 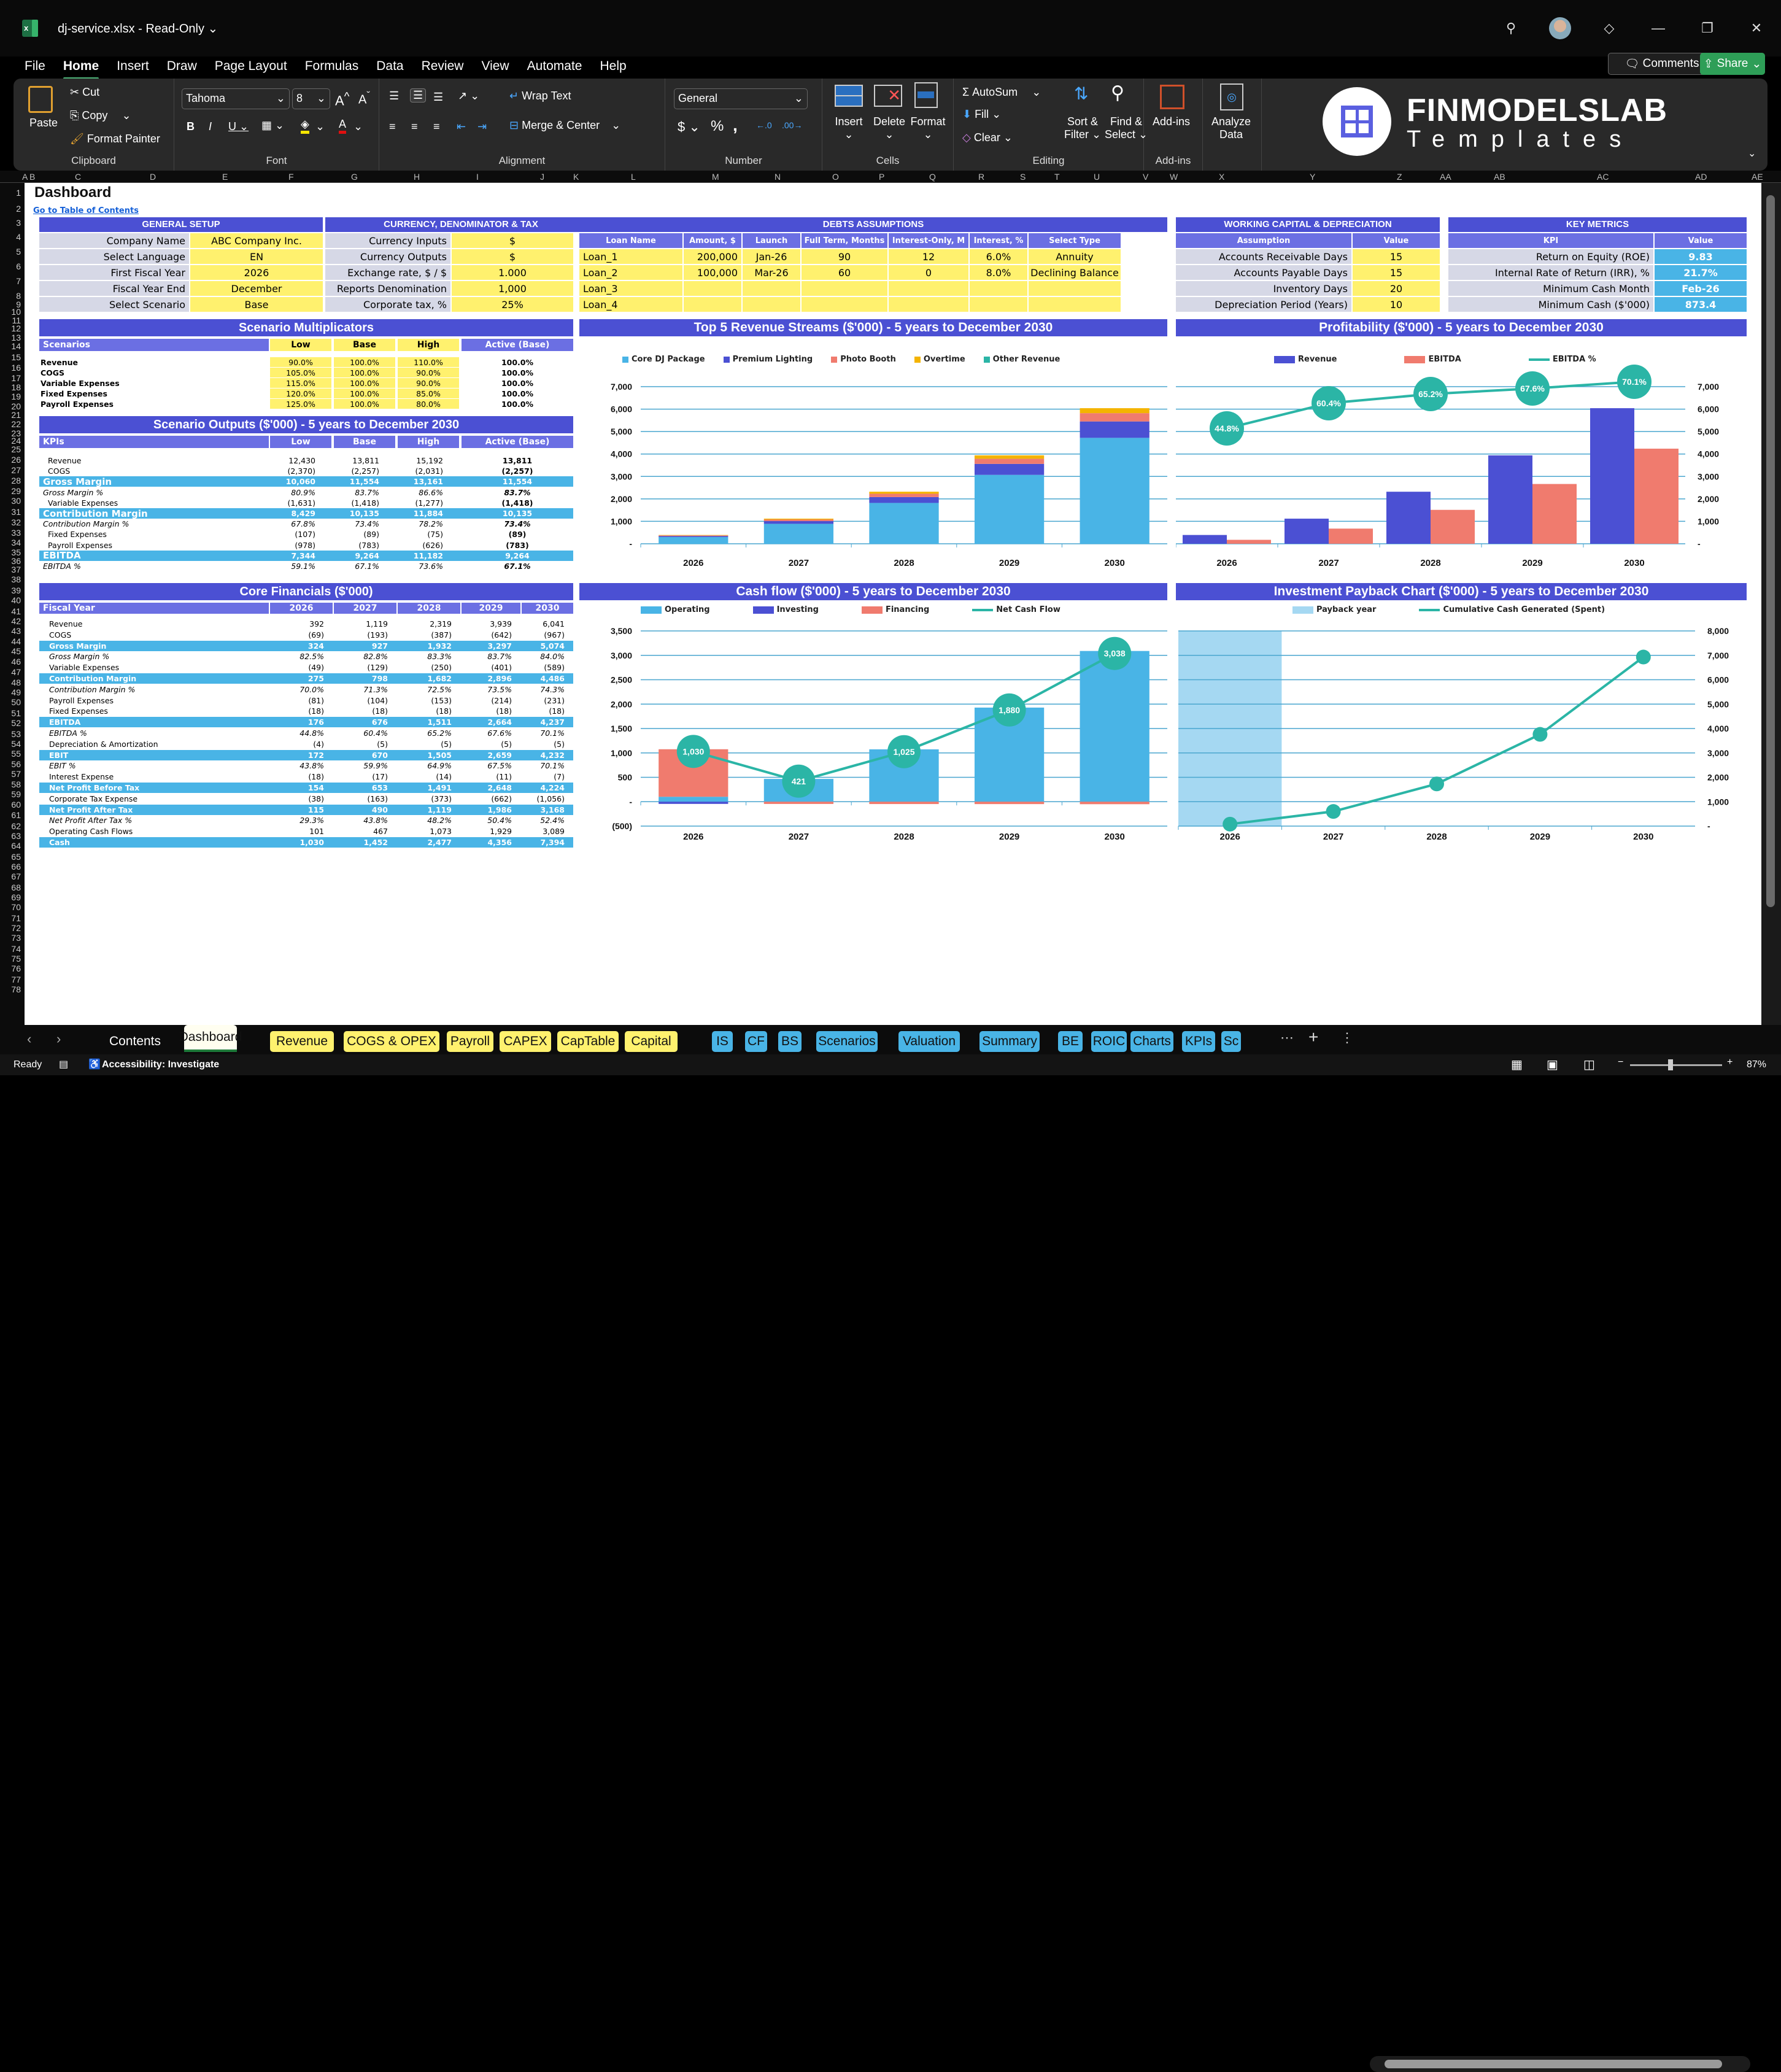 I want to click on row-header: 67, so click(x=16, y=876).